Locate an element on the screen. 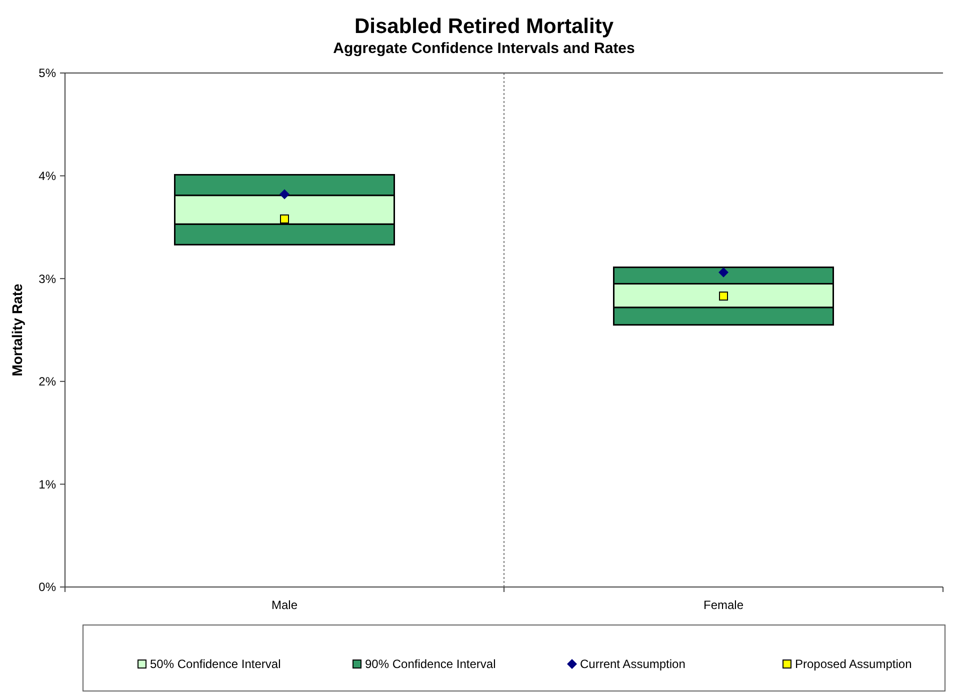 The height and width of the screenshot is (700, 958). y-tick-label: 4% is located at coordinates (47, 176).